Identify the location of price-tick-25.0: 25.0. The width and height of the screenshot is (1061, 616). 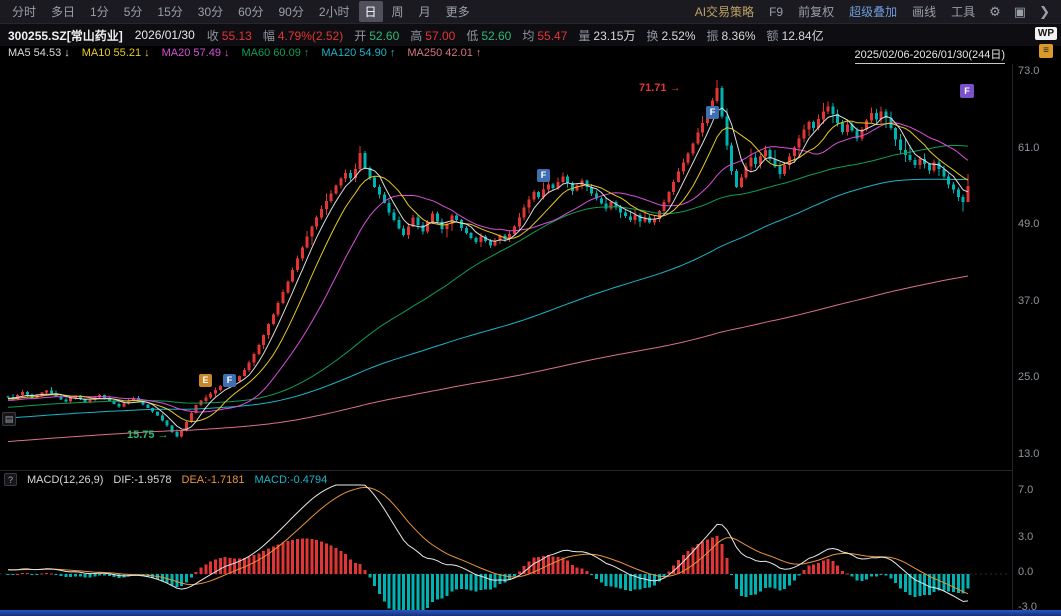
(1029, 377).